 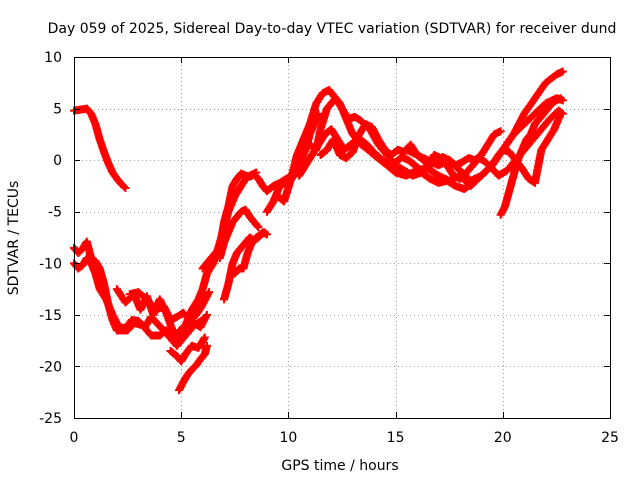 I want to click on x-tick-label: 15, so click(x=396, y=438).